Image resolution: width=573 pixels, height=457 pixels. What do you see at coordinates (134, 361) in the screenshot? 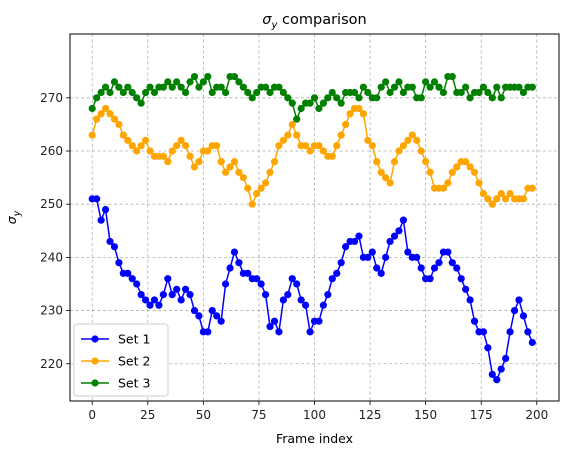
I see `legend-label: Set 2` at bounding box center [134, 361].